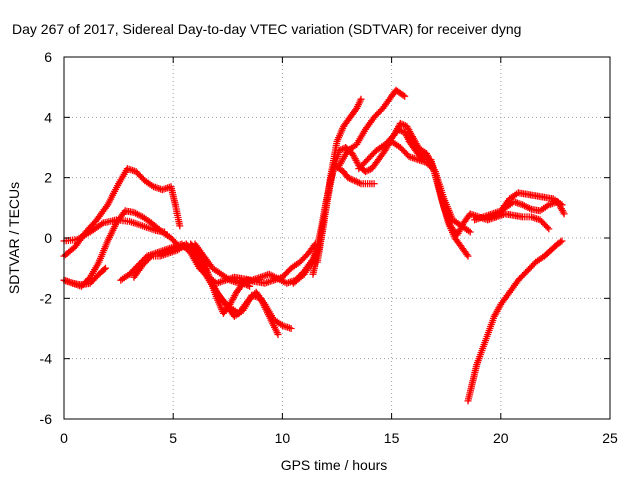  Describe the element at coordinates (48, 238) in the screenshot. I see `y-tick-label: 0` at that location.